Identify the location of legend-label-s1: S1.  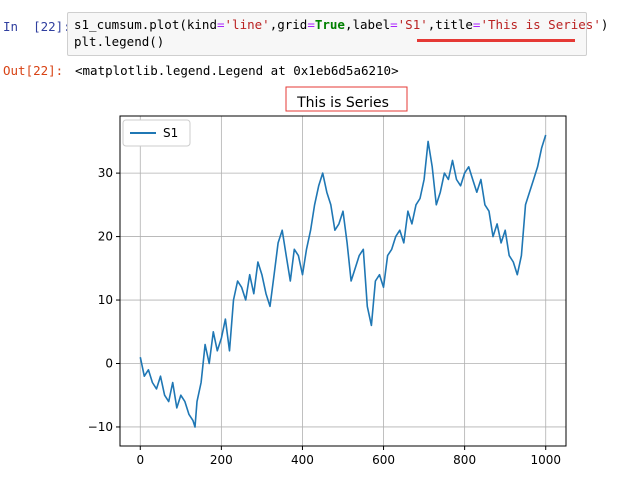
(170, 133).